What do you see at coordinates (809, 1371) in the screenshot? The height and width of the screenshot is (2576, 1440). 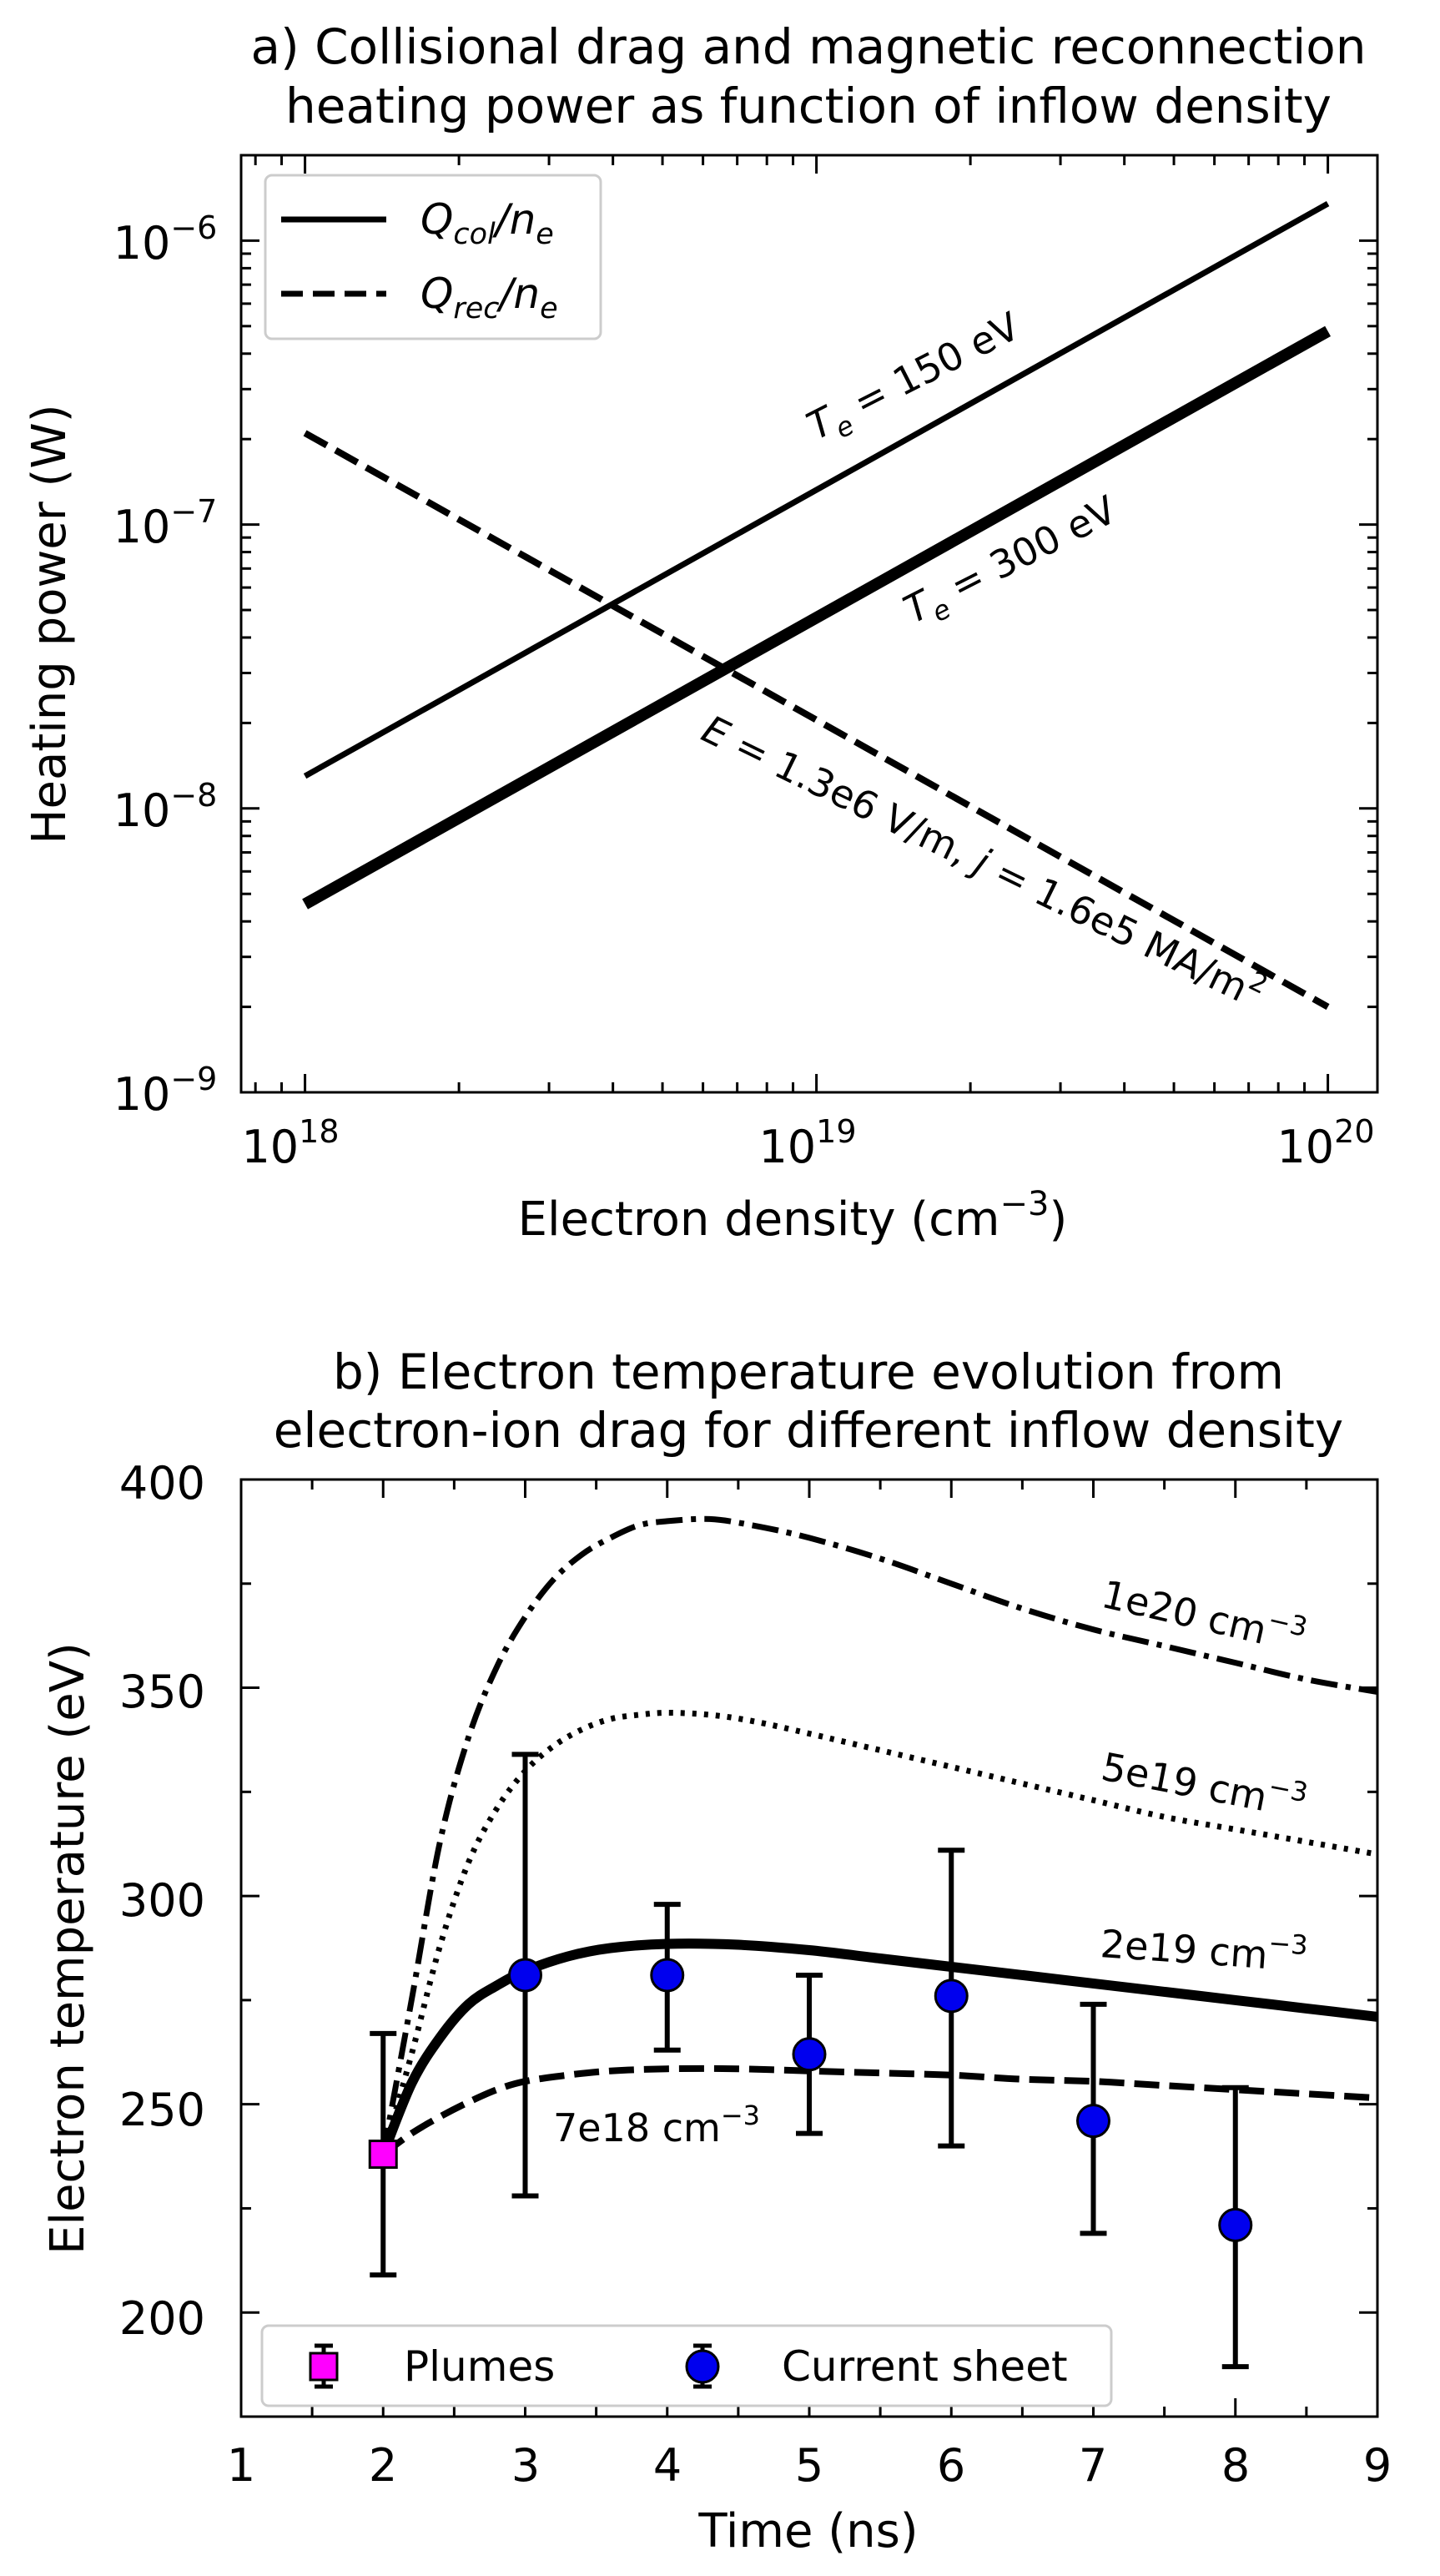 I see `panel-b-title-line-1: b) Electron temperature evolution from` at bounding box center [809, 1371].